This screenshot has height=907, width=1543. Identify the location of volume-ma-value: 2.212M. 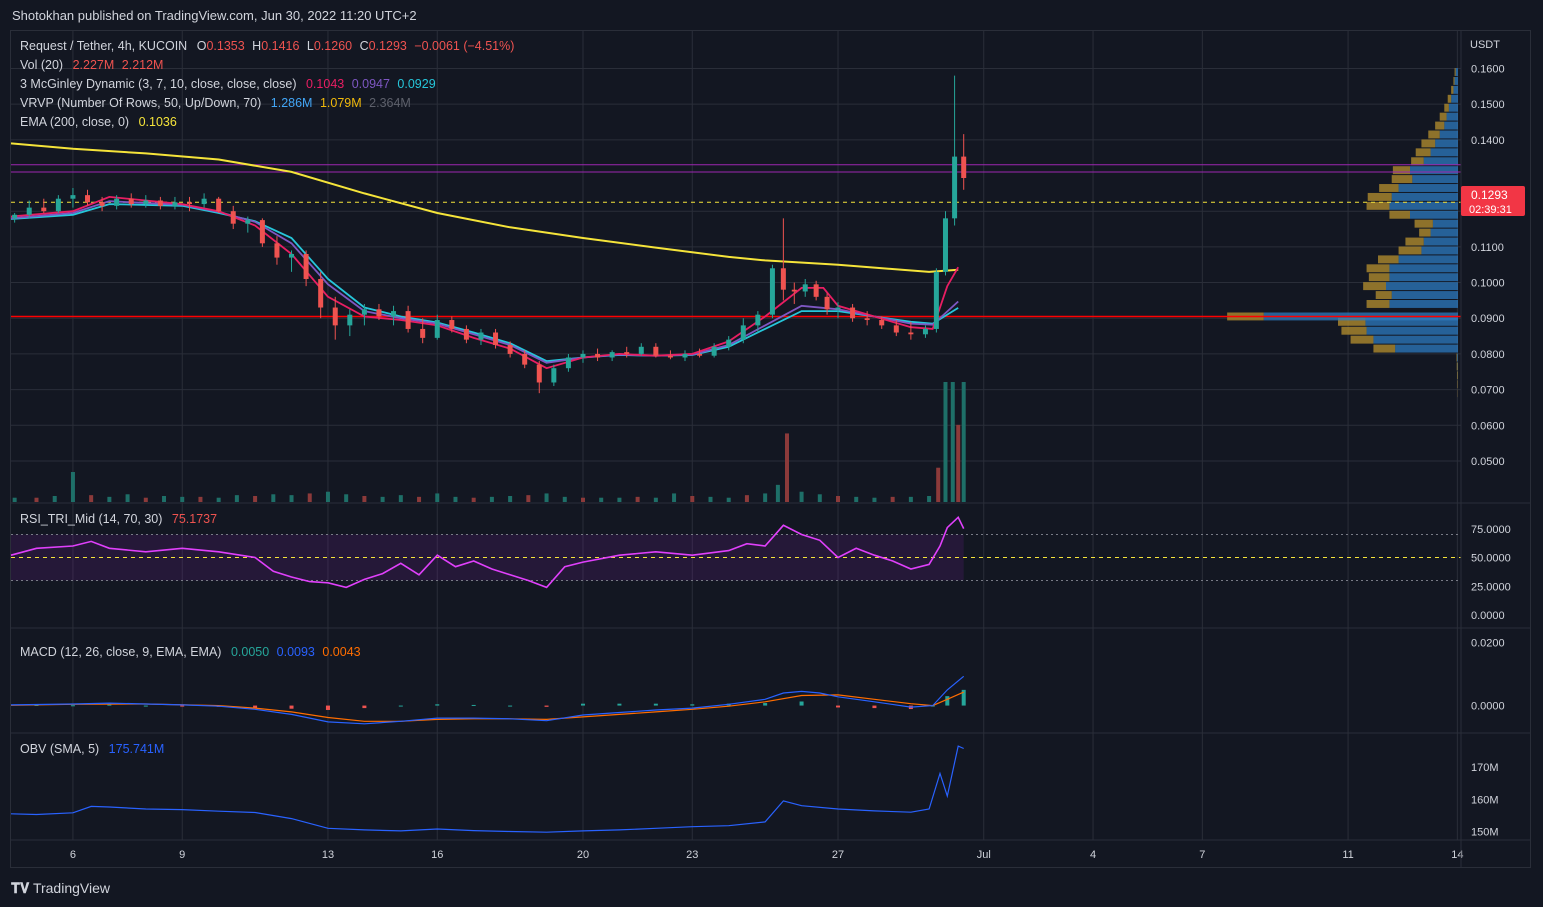
(142, 65).